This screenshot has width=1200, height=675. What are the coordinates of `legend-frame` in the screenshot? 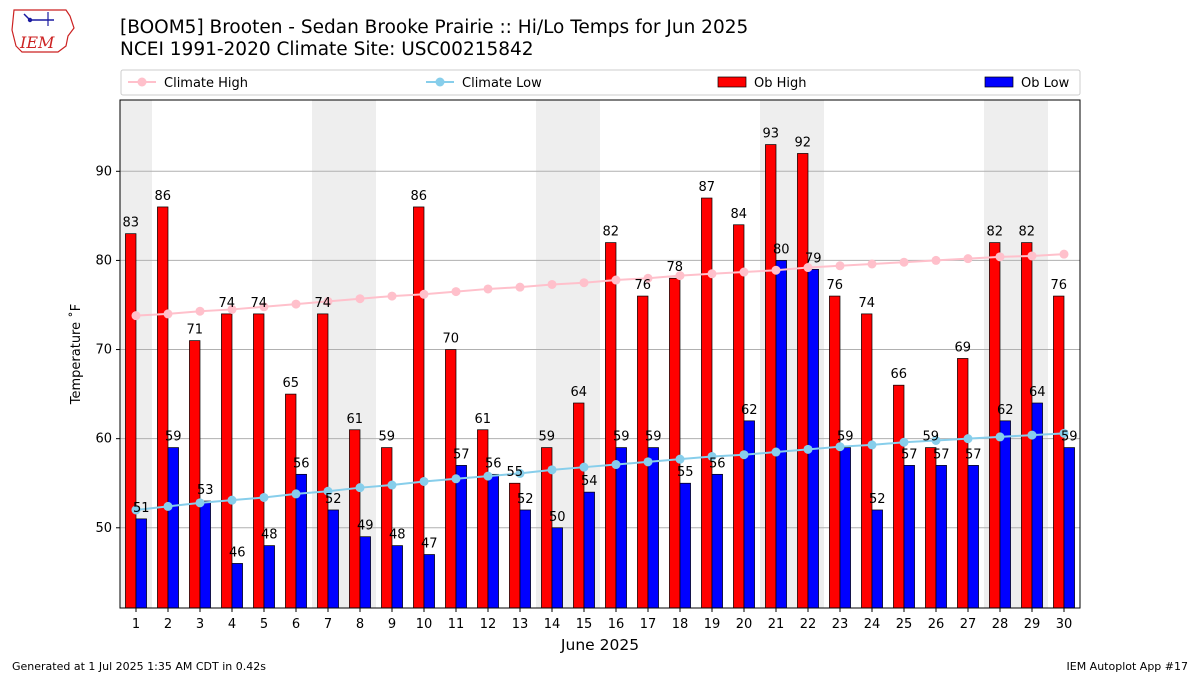 It's located at (600, 82).